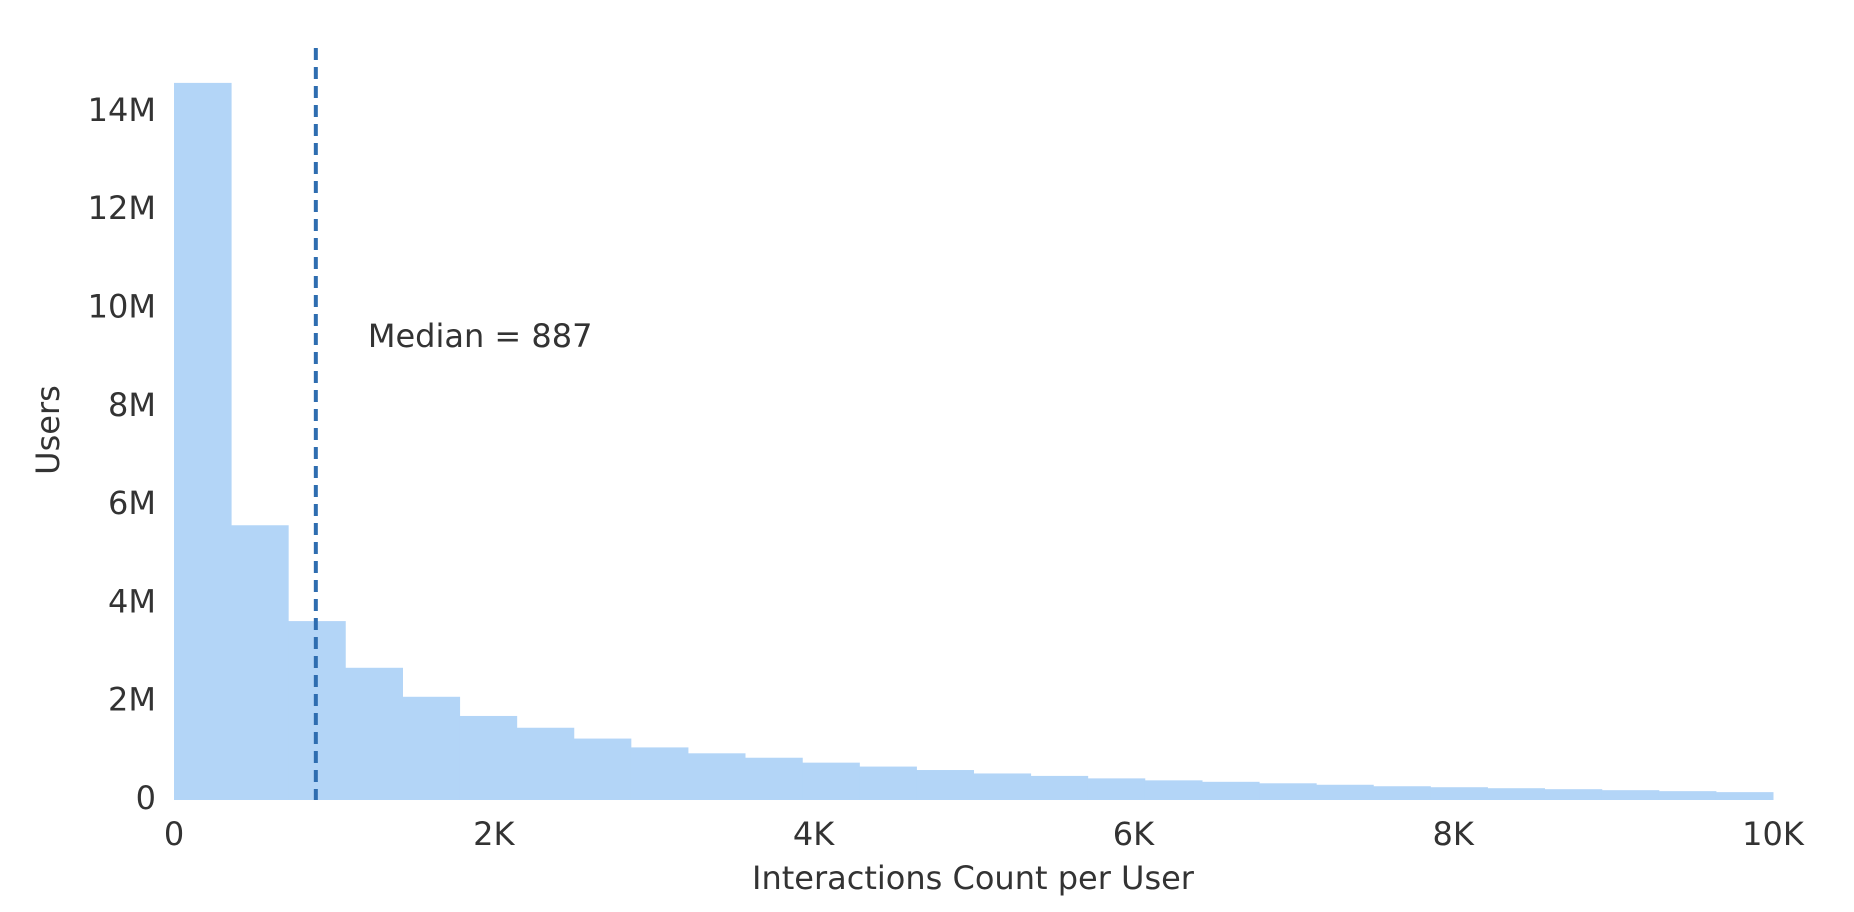 This screenshot has width=1854, height=912. Describe the element at coordinates (132, 503) in the screenshot. I see `y-tick-label: 6M` at that location.